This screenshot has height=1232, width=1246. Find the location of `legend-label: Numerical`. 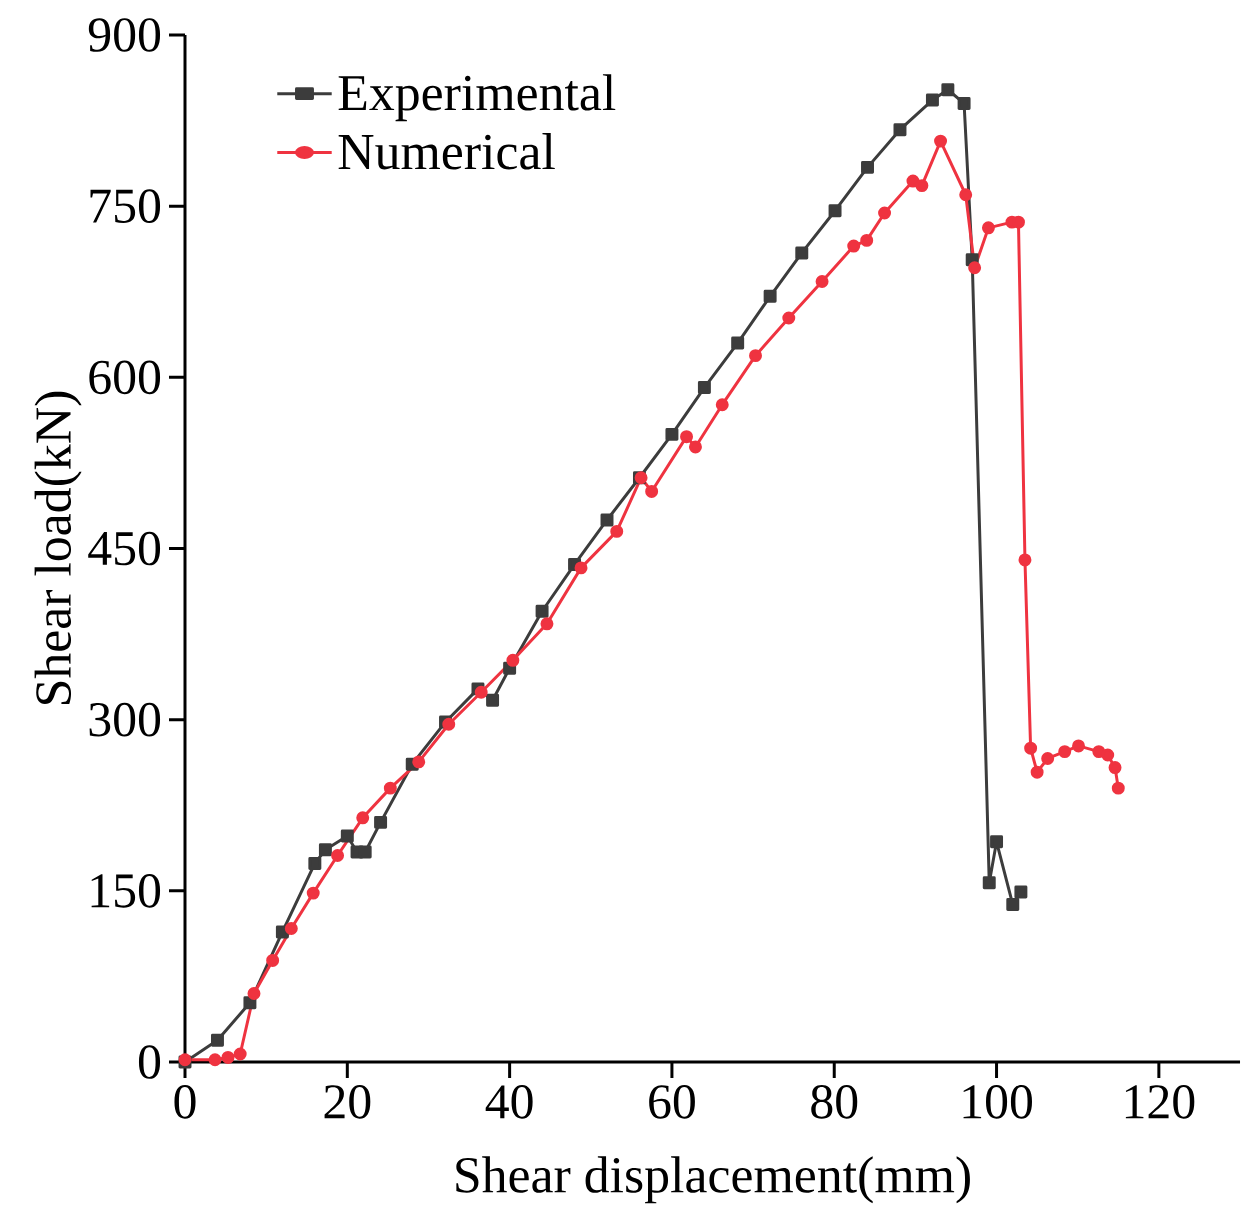

legend-label: Numerical is located at coordinates (446, 151).